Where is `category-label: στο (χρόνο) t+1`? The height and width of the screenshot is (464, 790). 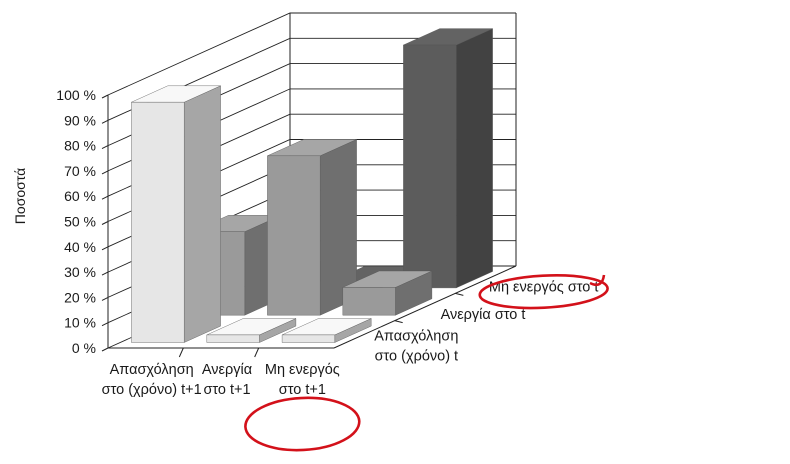 category-label: στο (χρόνο) t+1 is located at coordinates (152, 390).